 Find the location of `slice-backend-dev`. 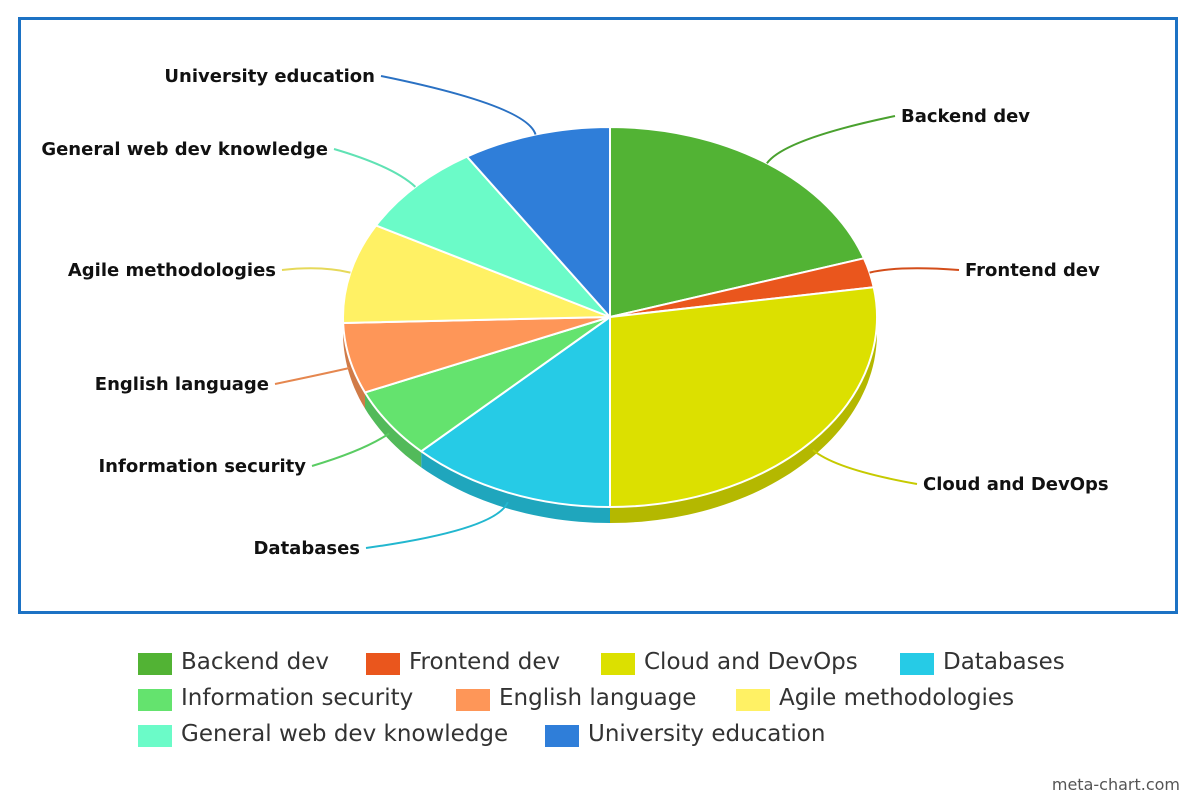

slice-backend-dev is located at coordinates (737, 222).